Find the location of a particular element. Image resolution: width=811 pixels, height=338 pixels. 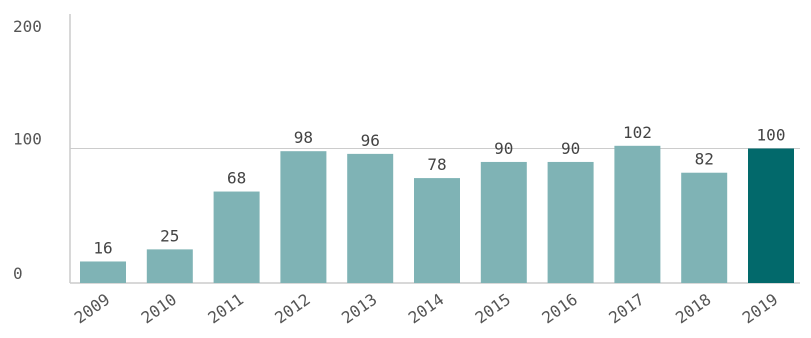

bar-2017 is located at coordinates (637, 214).